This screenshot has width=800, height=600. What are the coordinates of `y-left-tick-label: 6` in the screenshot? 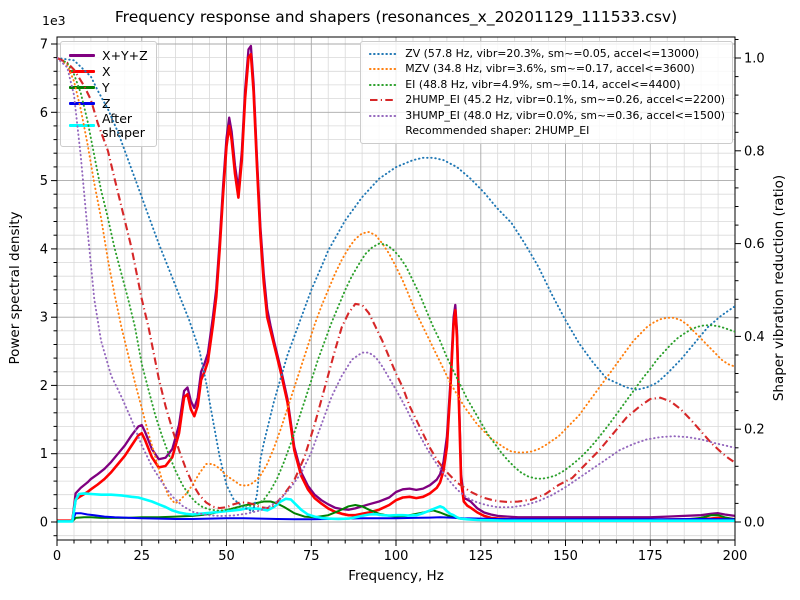 It's located at (44, 113).